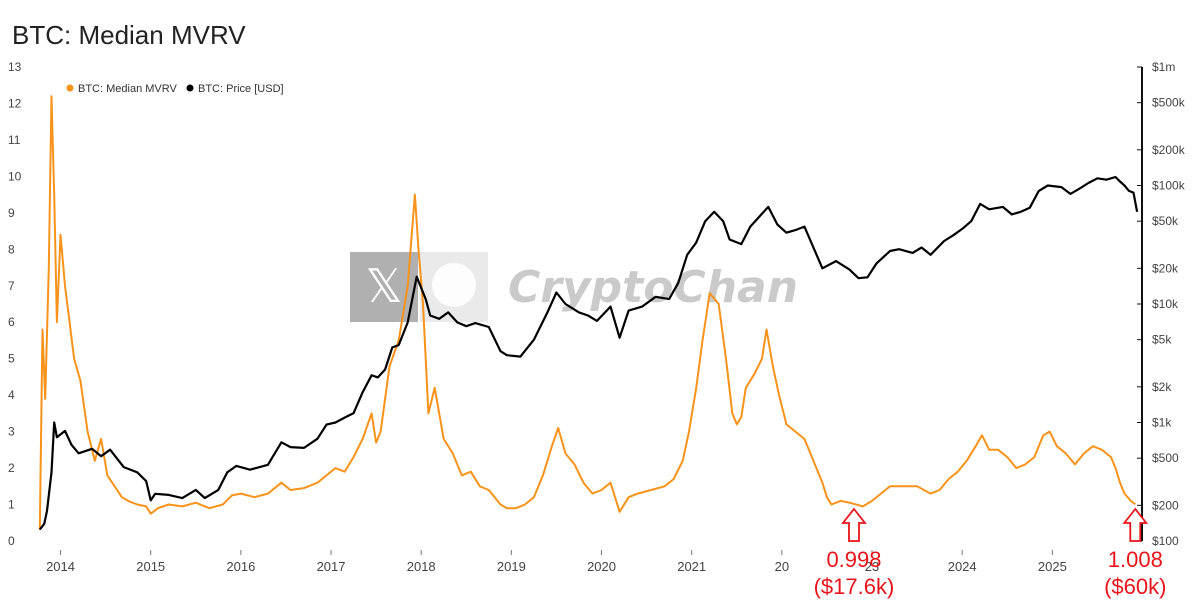 The height and width of the screenshot is (613, 1200). I want to click on right-tick-label: $100k, so click(1169, 186).